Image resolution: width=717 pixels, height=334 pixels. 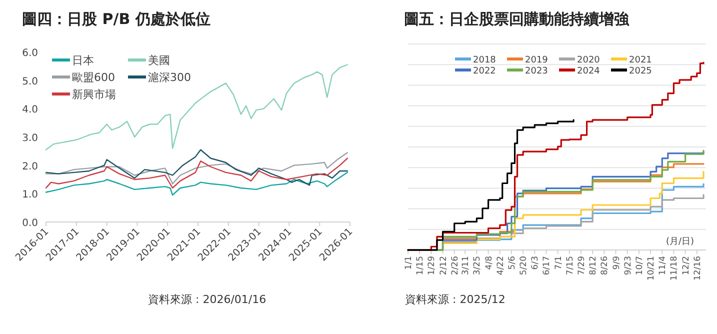 What do you see at coordinates (30, 53) in the screenshot?
I see `y-tick-label: 6.0` at bounding box center [30, 53].